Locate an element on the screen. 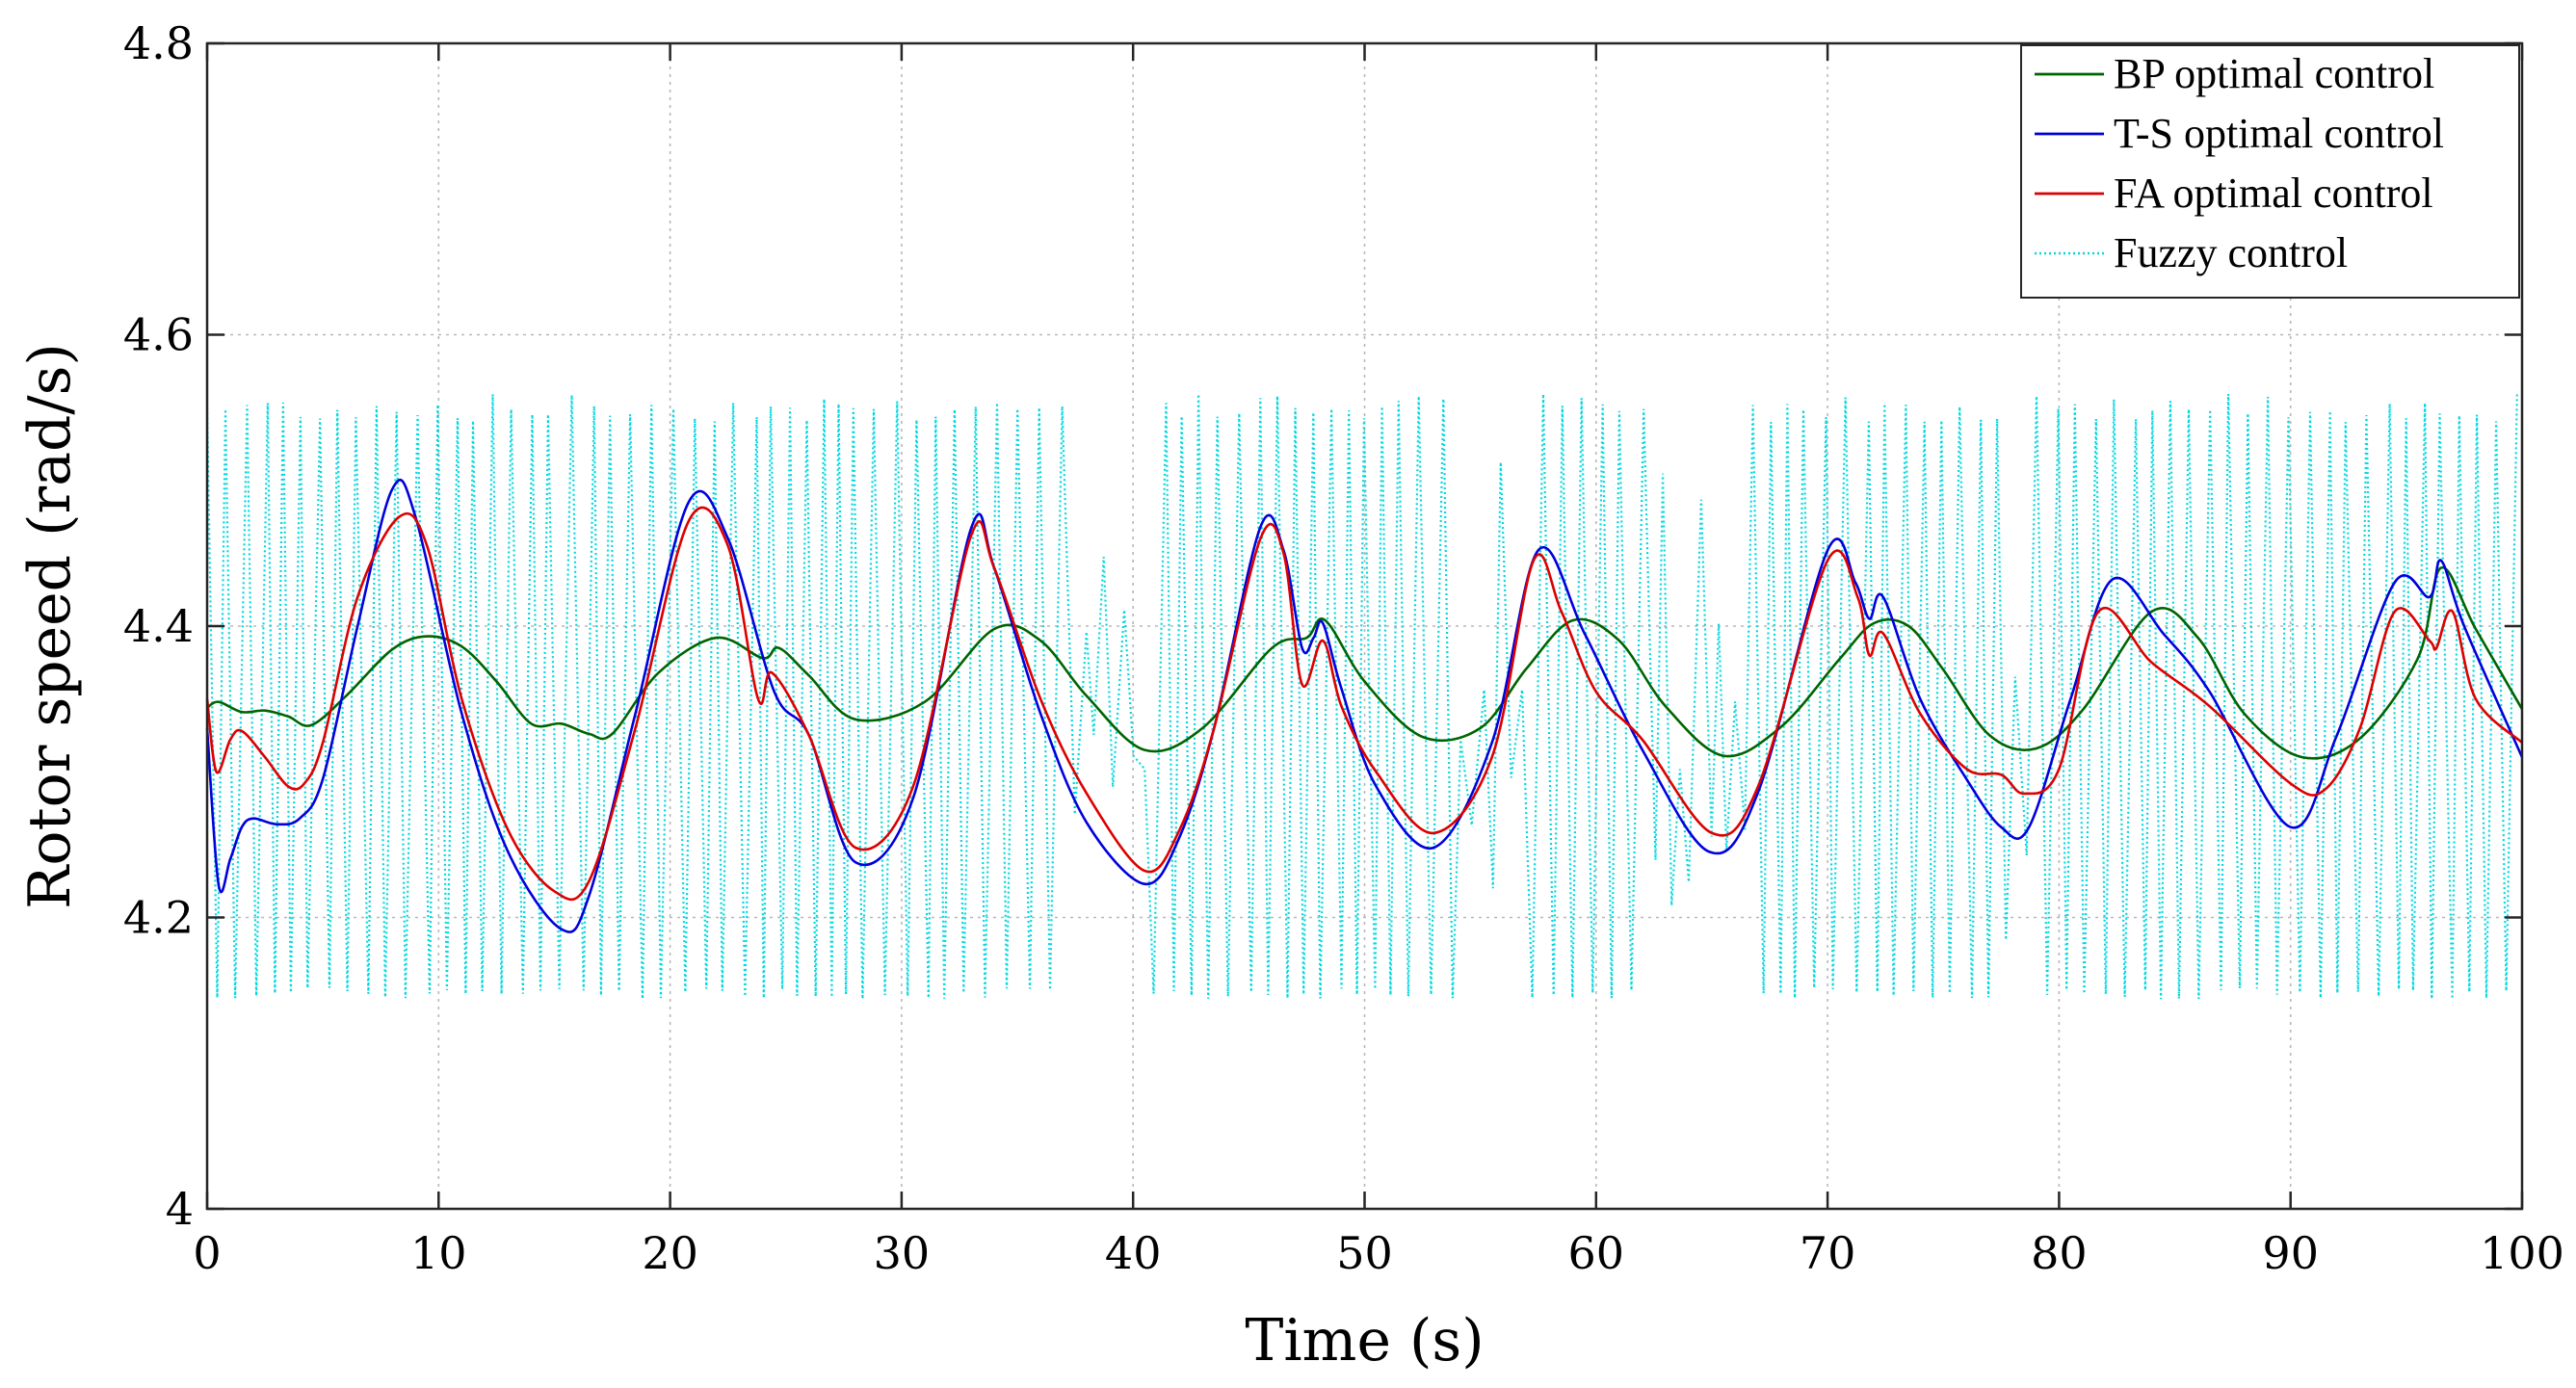  x-tick-label: 70 is located at coordinates (1828, 1253).